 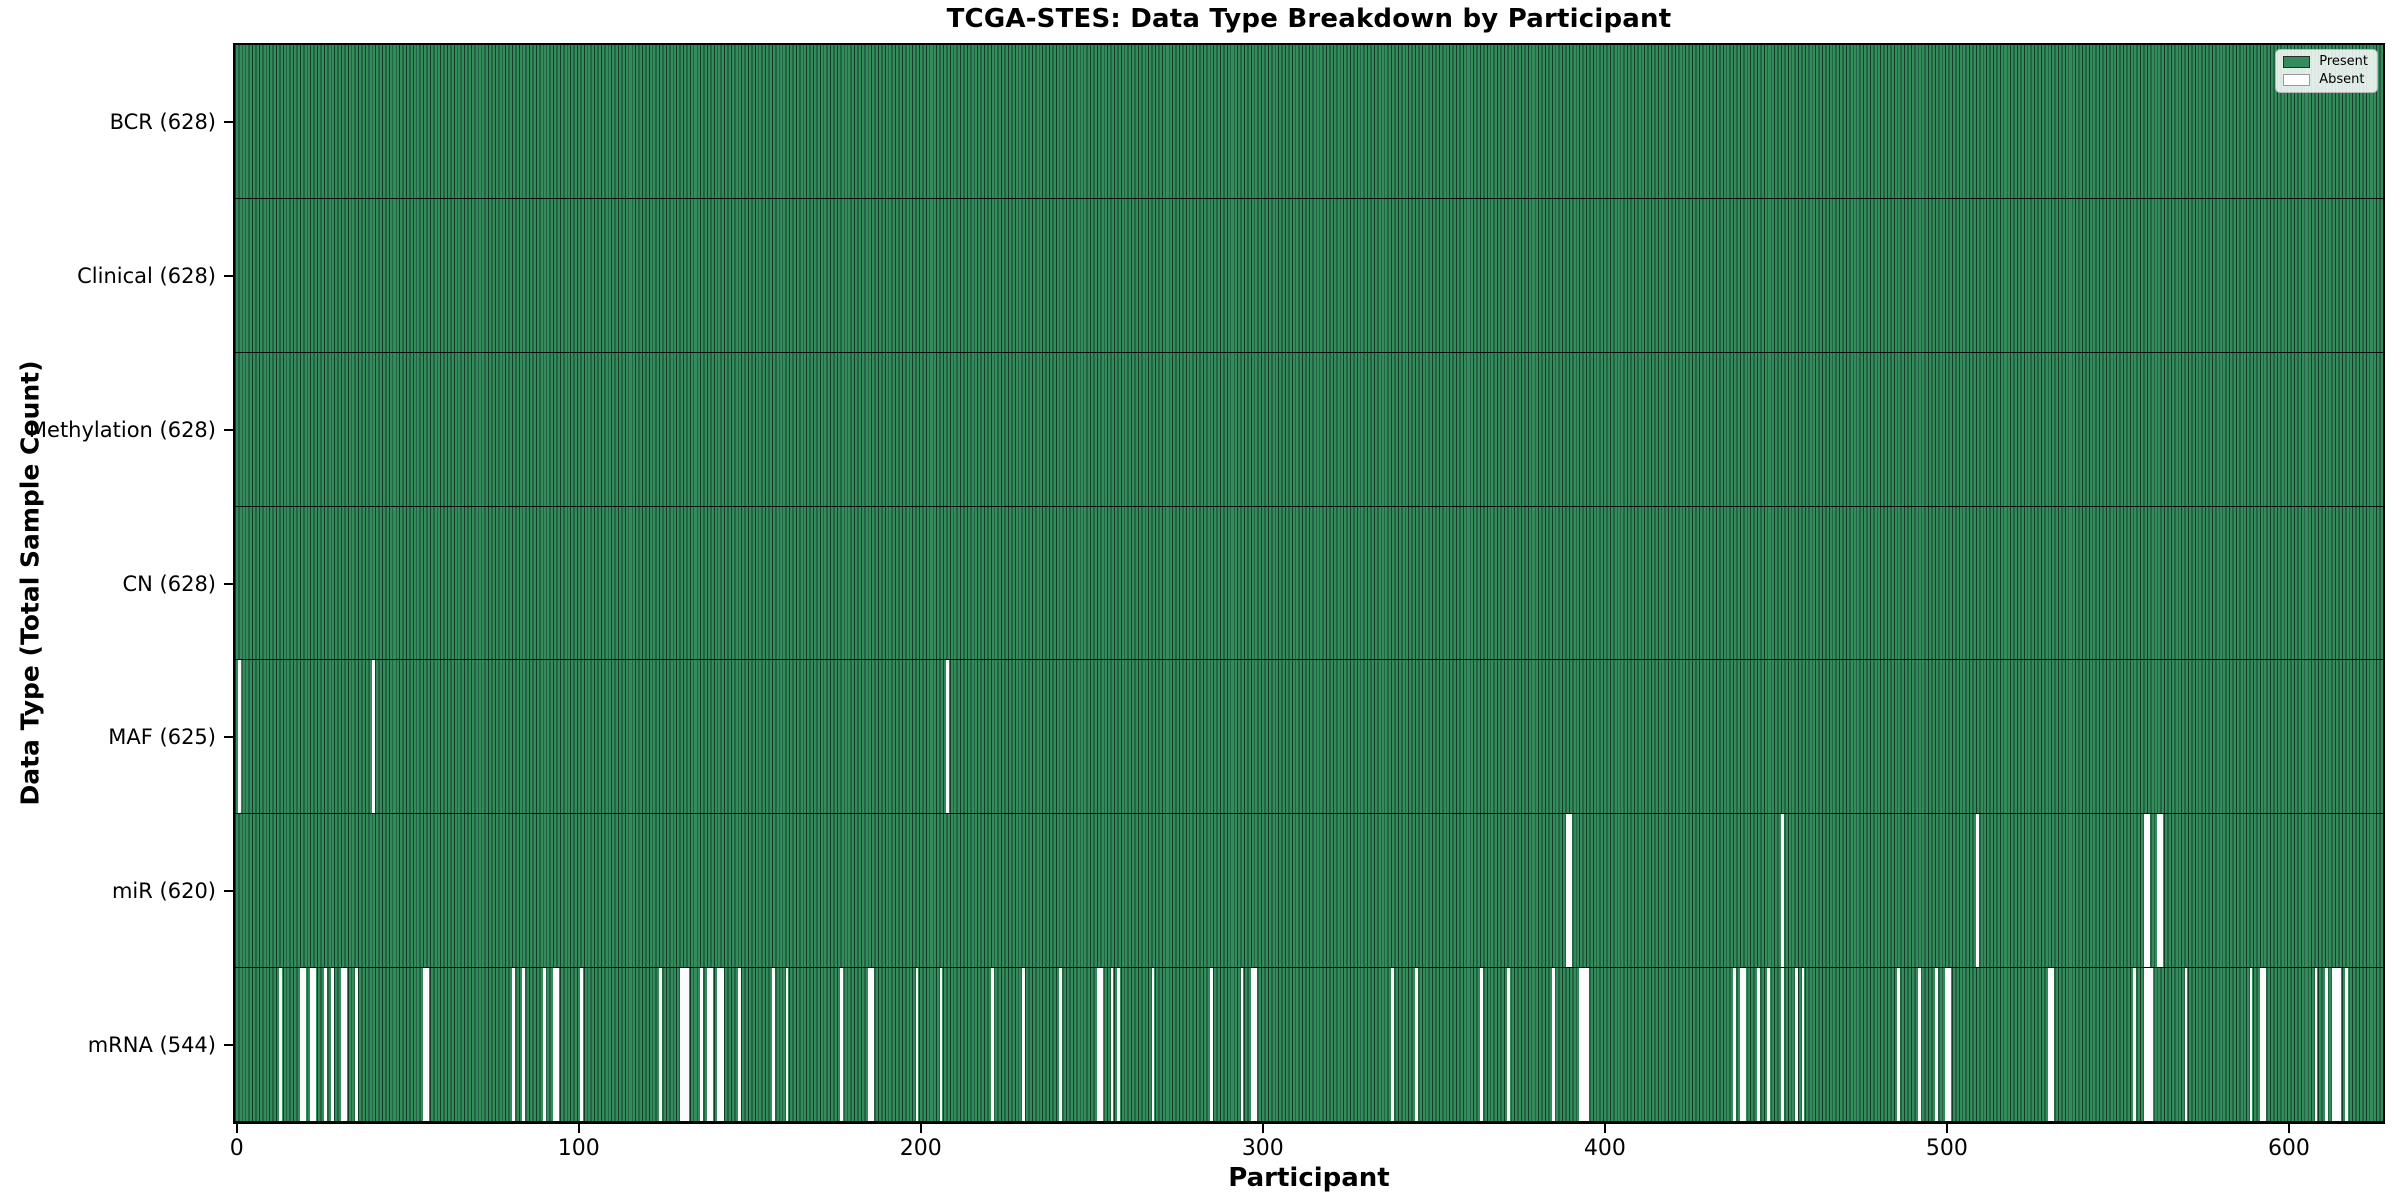 I want to click on x-tick-label-600: 600, so click(x=2288, y=1148).